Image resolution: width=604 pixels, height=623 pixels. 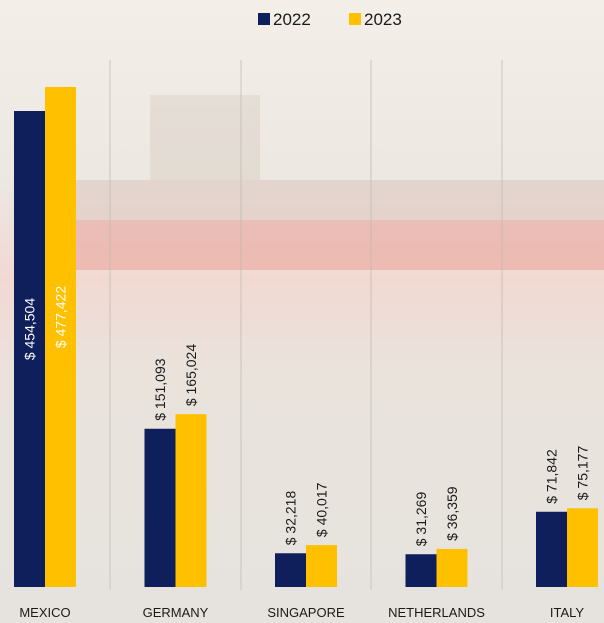 I want to click on x-tick-label: GERMANY, so click(x=176, y=612).